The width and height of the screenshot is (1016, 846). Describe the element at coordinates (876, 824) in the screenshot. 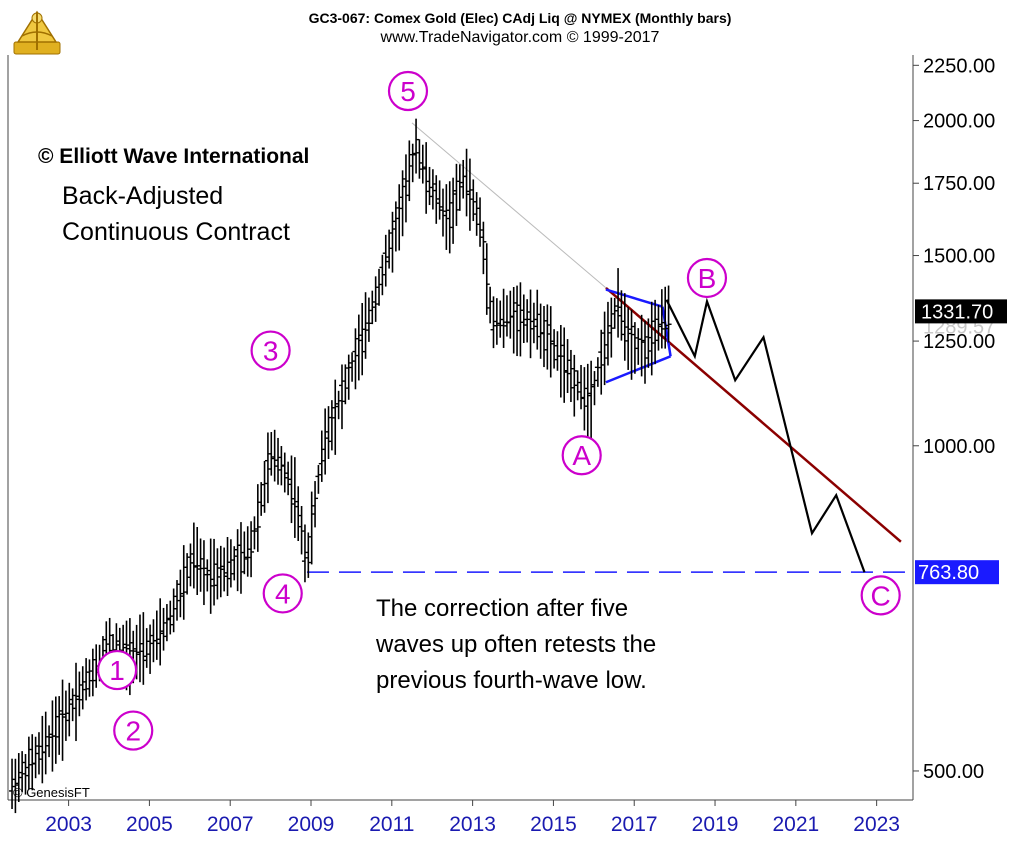

I see `x-tick-label: 2023` at that location.